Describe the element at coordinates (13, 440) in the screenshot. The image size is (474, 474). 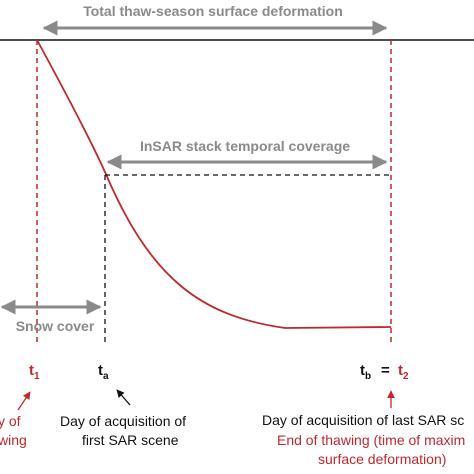
I see `t1-note-line2: wing` at that location.